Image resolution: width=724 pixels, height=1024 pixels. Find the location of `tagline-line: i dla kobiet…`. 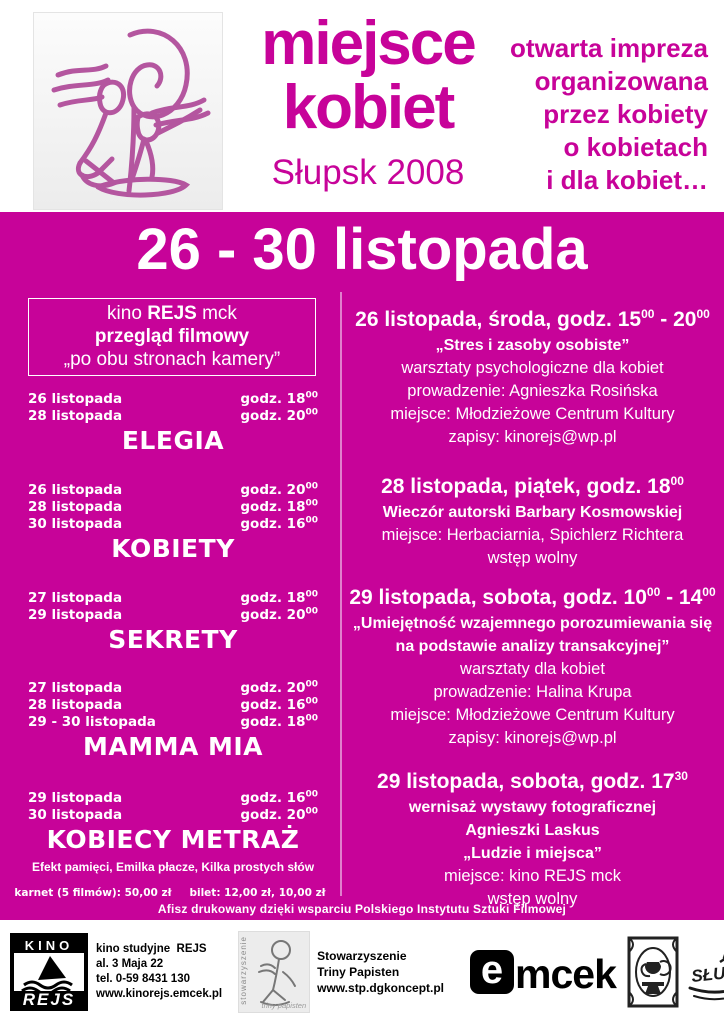

tagline-line: i dla kobiet… is located at coordinates (627, 180).